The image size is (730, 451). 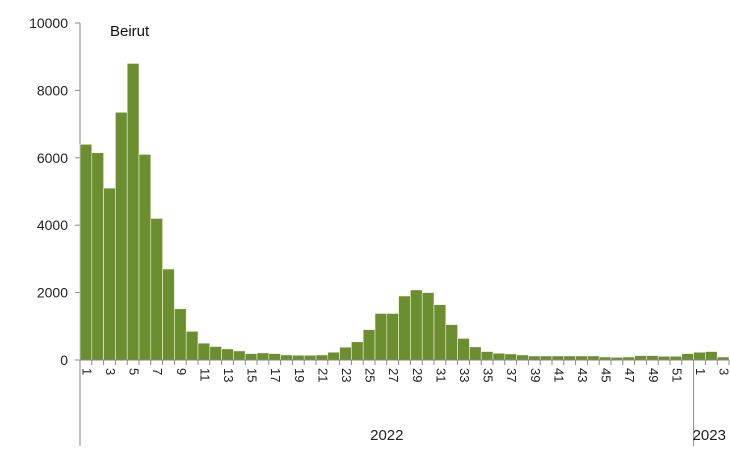 What do you see at coordinates (582, 375) in the screenshot?
I see `x-tick-label: 43` at bounding box center [582, 375].